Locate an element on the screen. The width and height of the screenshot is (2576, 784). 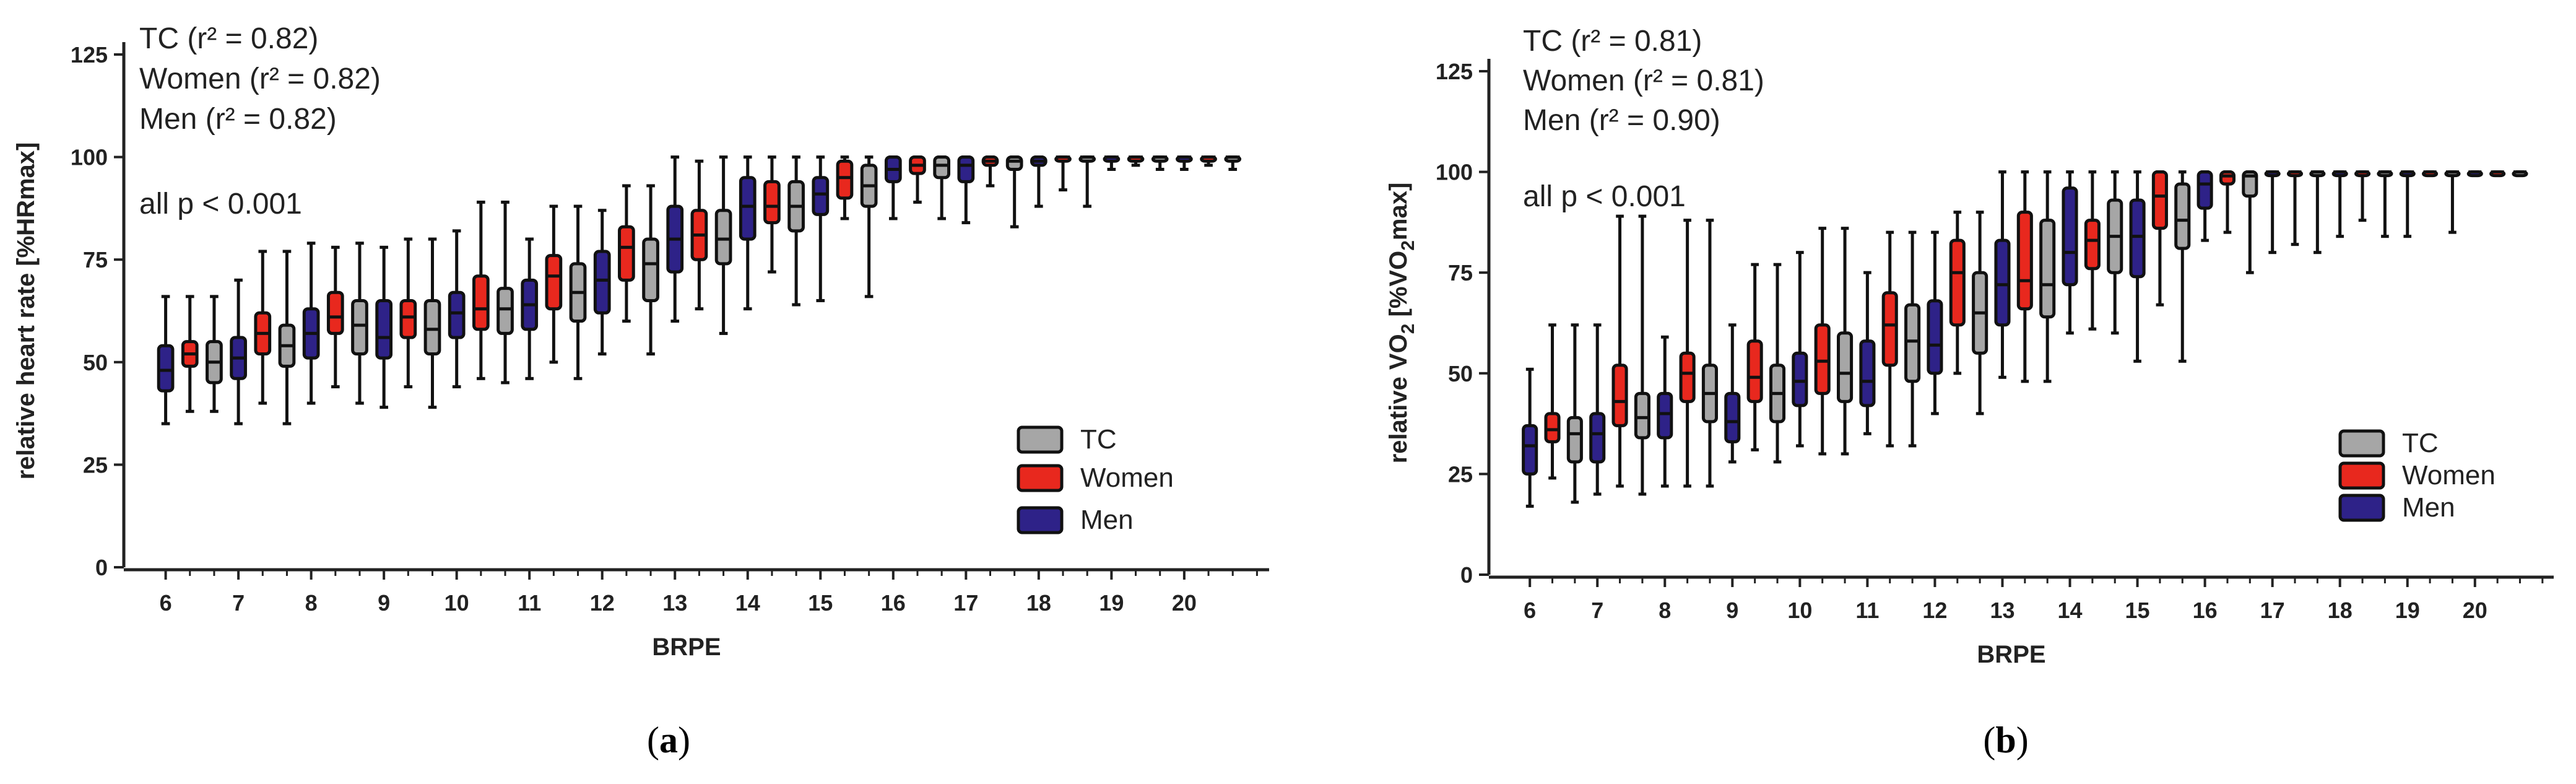
legend-label: TC is located at coordinates (2420, 443).